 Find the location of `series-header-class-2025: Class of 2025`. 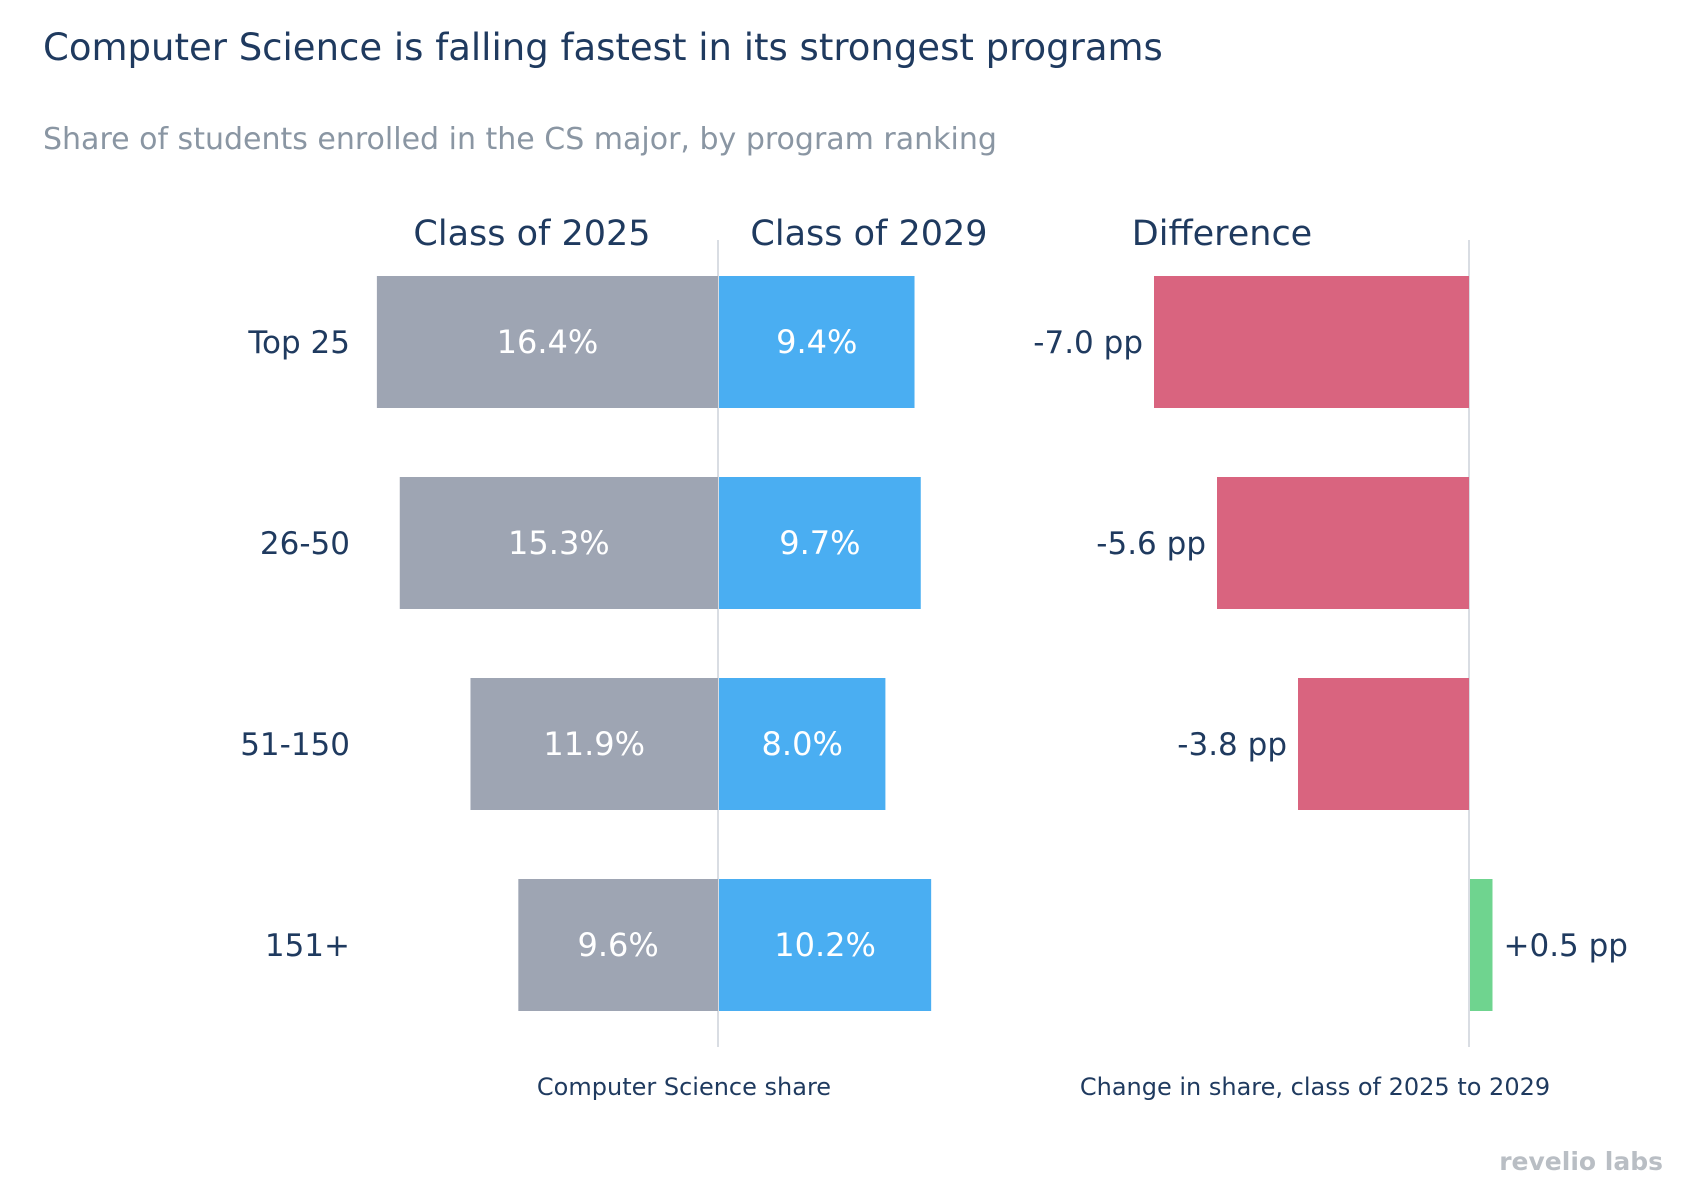

series-header-class-2025: Class of 2025 is located at coordinates (531, 234).